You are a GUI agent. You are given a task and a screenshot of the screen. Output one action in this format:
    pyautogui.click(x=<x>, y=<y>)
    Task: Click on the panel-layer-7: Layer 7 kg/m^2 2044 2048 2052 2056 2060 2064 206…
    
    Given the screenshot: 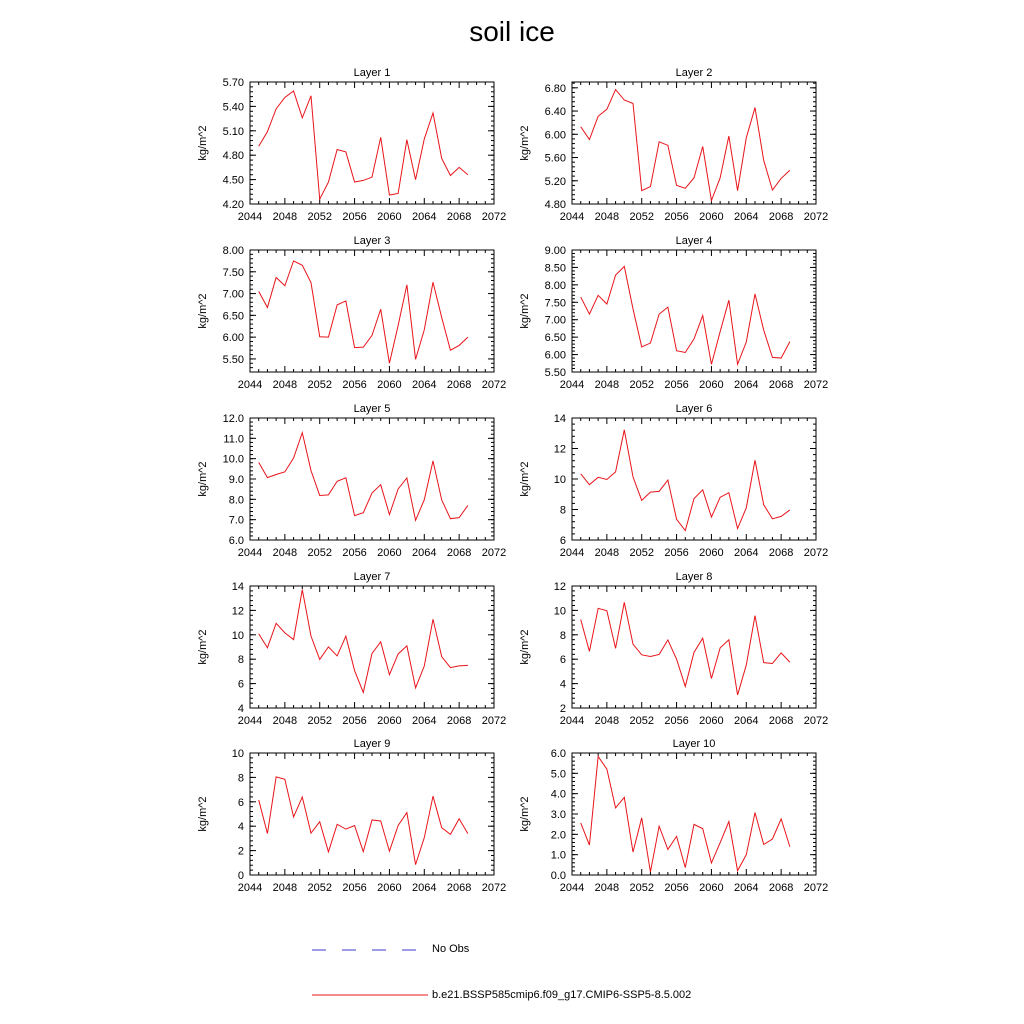 What is the action you would take?
    pyautogui.click(x=351, y=649)
    